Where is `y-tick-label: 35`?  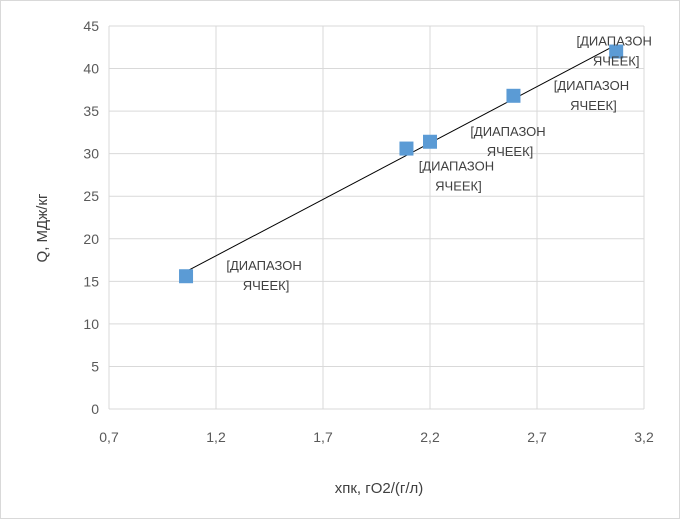
y-tick-label: 35 is located at coordinates (91, 111).